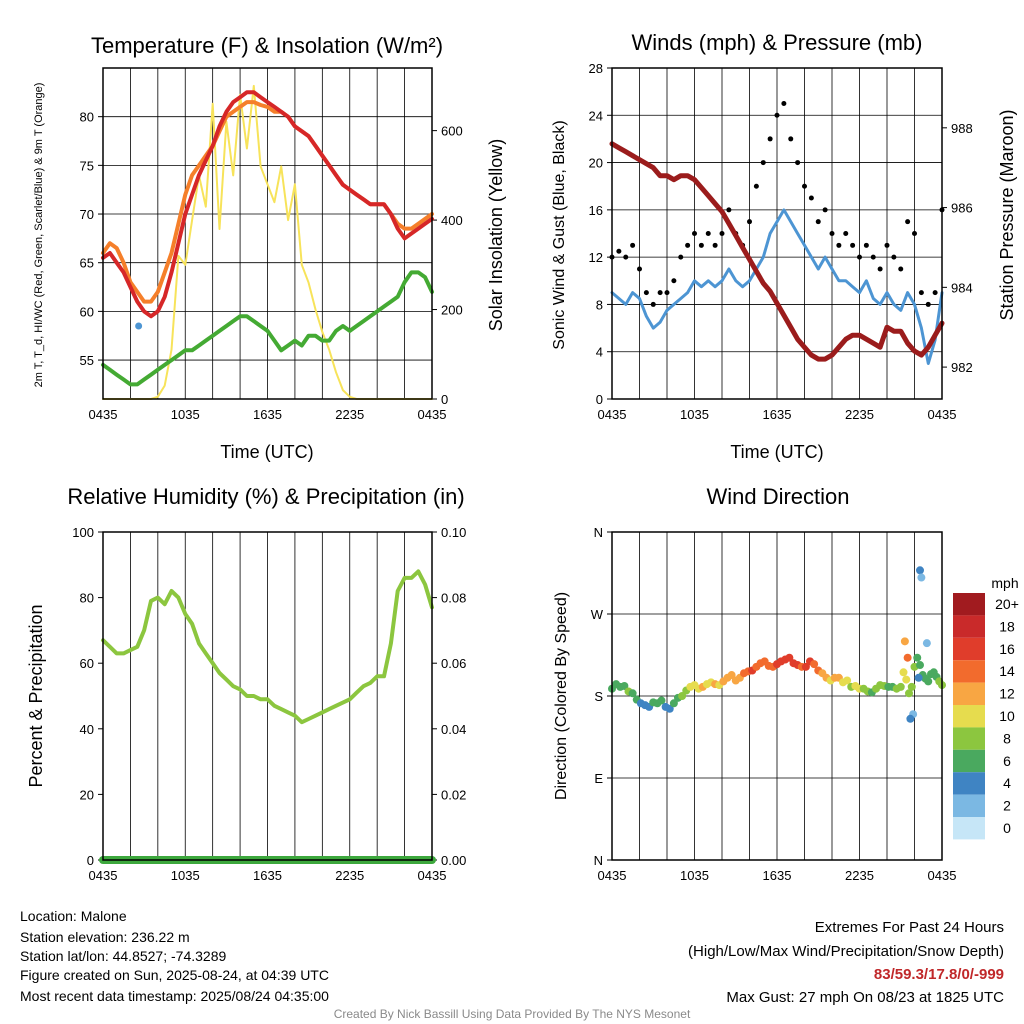 This screenshot has width=1024, height=1024. What do you see at coordinates (1007, 604) in the screenshot?
I see `colorbar-label: 20+` at bounding box center [1007, 604].